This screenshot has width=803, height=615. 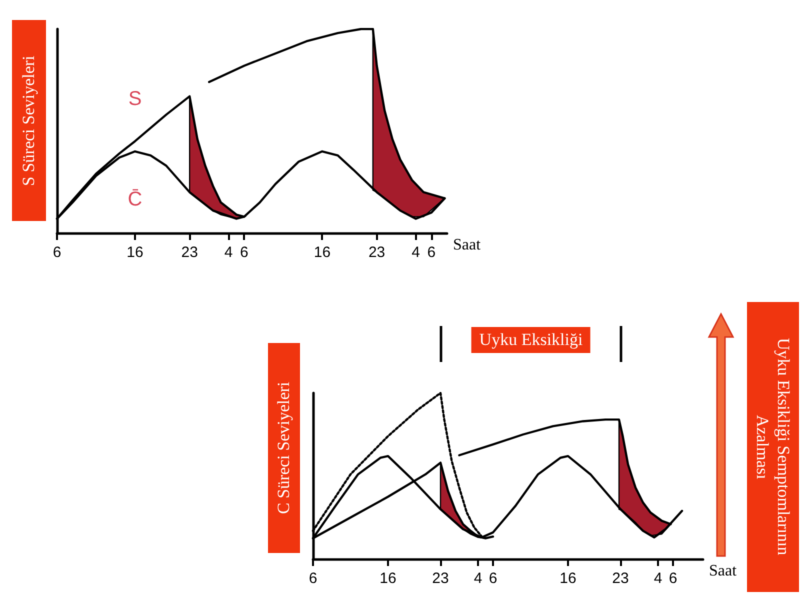 I want to click on series-label: S, so click(x=135, y=99).